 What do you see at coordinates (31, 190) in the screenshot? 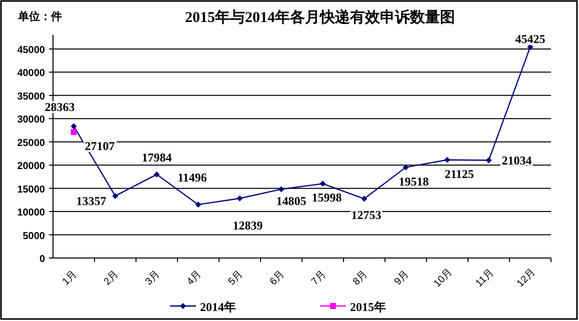
I see `y-tick-label: 15000` at bounding box center [31, 190].